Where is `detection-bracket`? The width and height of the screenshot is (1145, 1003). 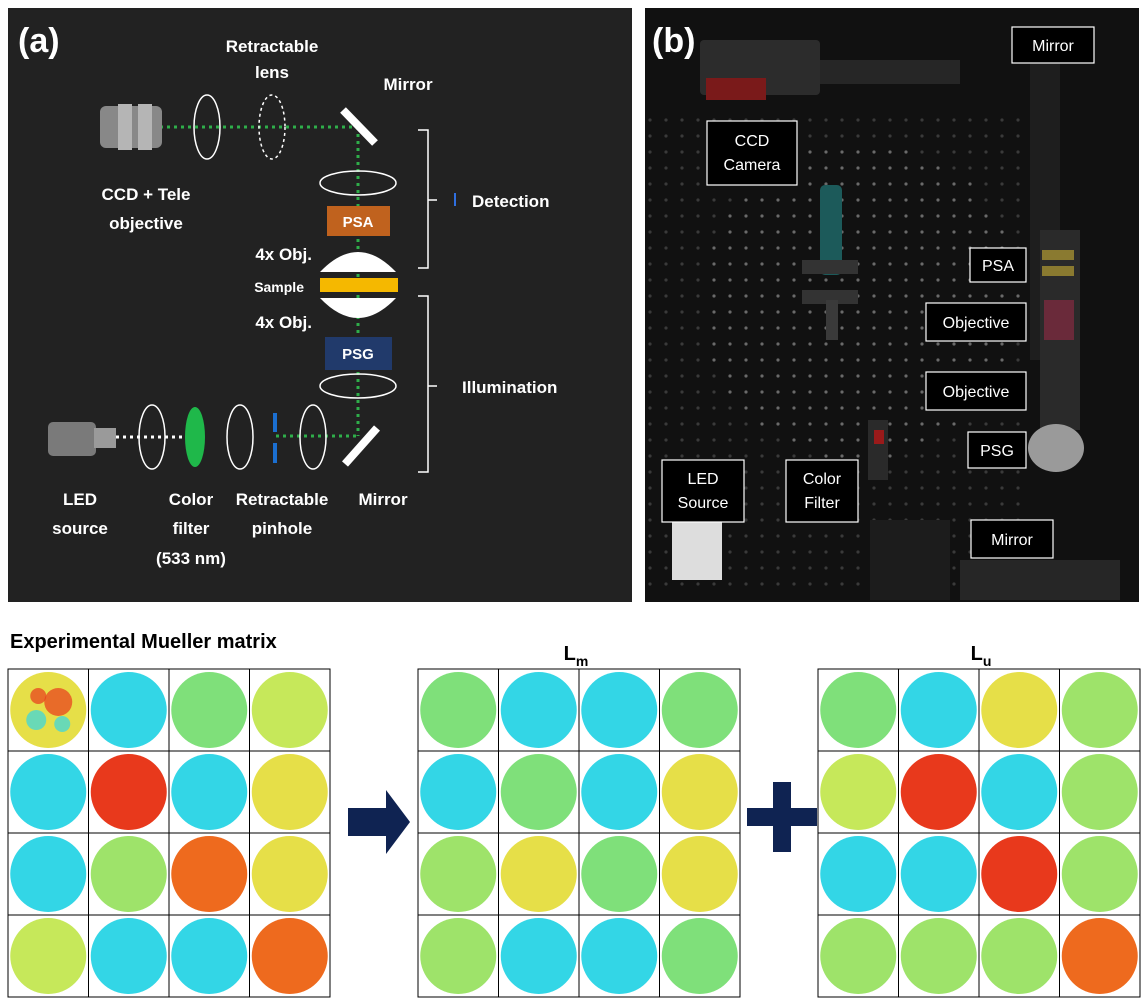 detection-bracket is located at coordinates (423, 199).